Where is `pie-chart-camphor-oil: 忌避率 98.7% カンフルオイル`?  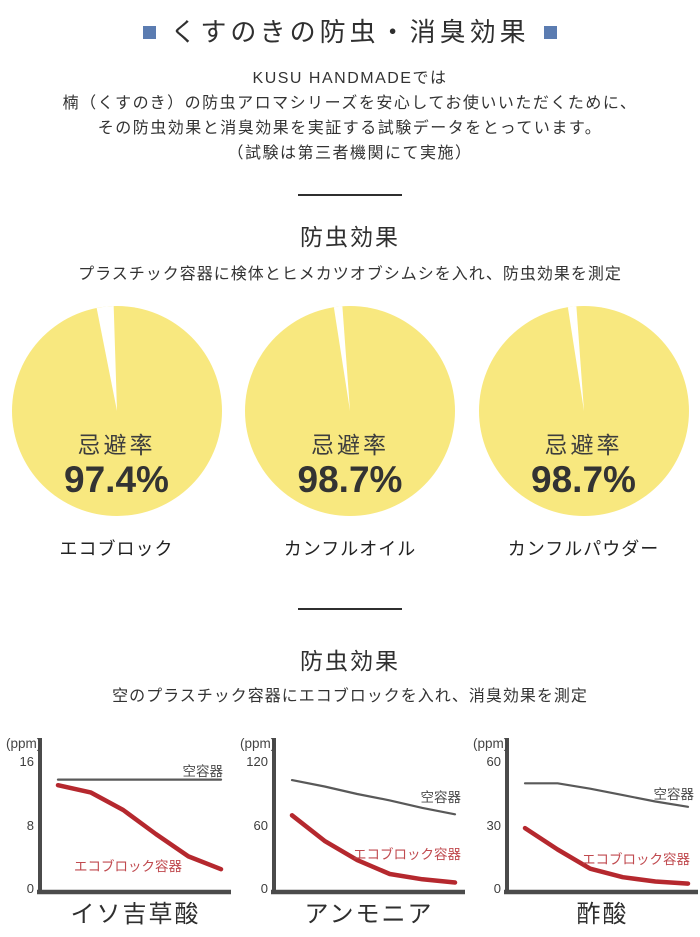
pie-chart-camphor-oil: 忌避率 98.7% カンフルオイル is located at coordinates (350, 433).